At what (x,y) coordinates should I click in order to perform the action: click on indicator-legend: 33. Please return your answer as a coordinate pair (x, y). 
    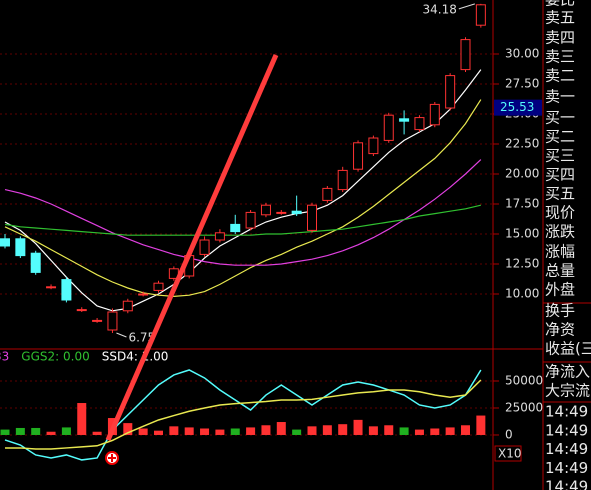
    Looking at the image, I should click on (4, 357).